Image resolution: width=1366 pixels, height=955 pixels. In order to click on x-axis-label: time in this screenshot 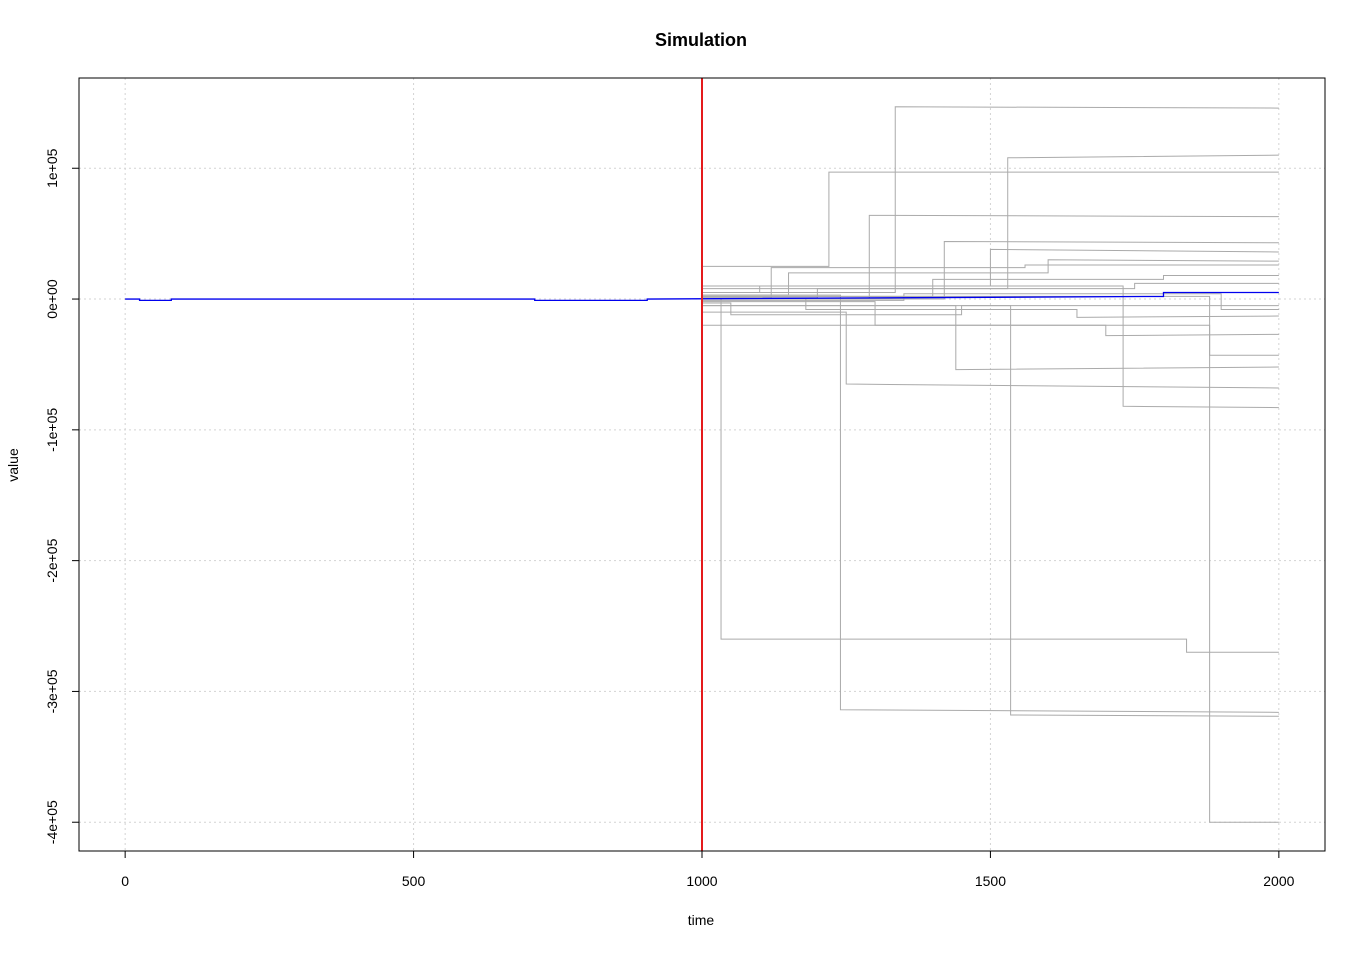, I will do `click(701, 920)`.